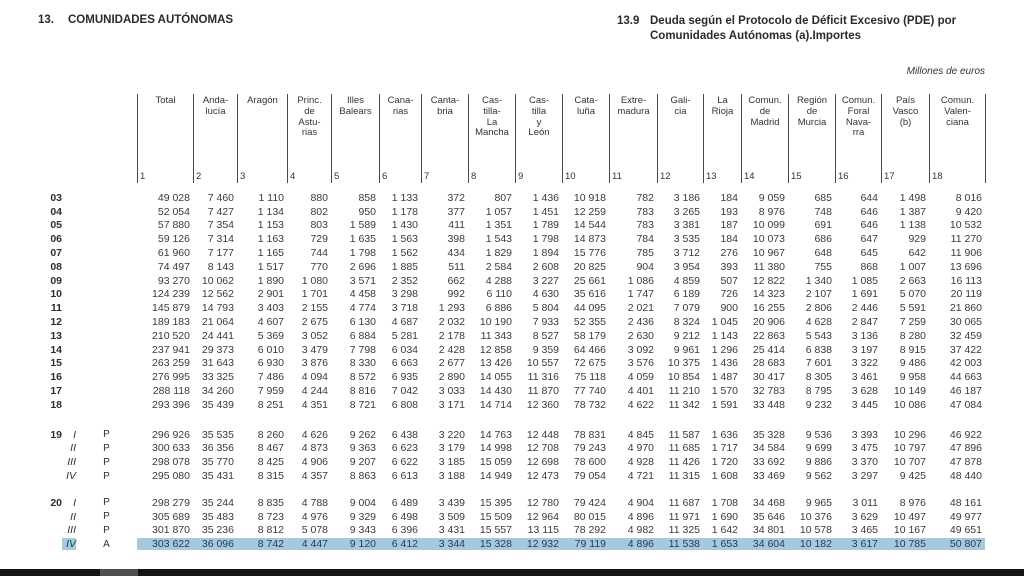 The height and width of the screenshot is (576, 1024). I want to click on cell-value: 4 845, so click(640, 434).